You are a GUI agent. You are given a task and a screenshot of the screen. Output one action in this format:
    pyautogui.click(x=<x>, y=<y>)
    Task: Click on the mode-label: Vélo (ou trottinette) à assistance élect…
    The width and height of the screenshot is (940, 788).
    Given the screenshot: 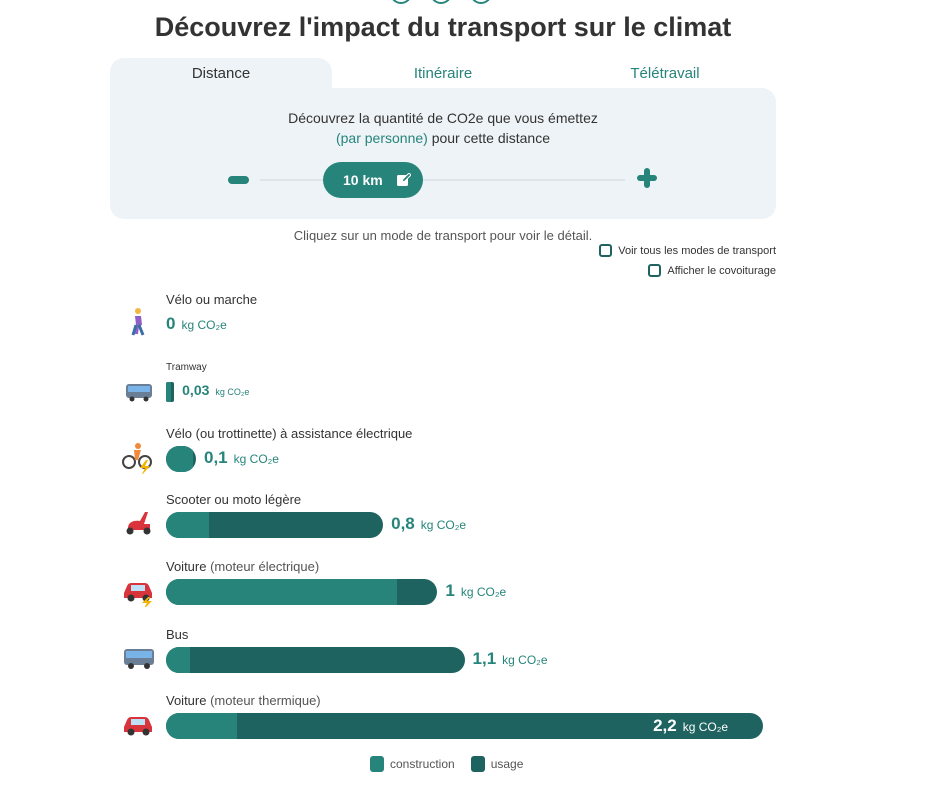 What is the action you would take?
    pyautogui.click(x=289, y=433)
    